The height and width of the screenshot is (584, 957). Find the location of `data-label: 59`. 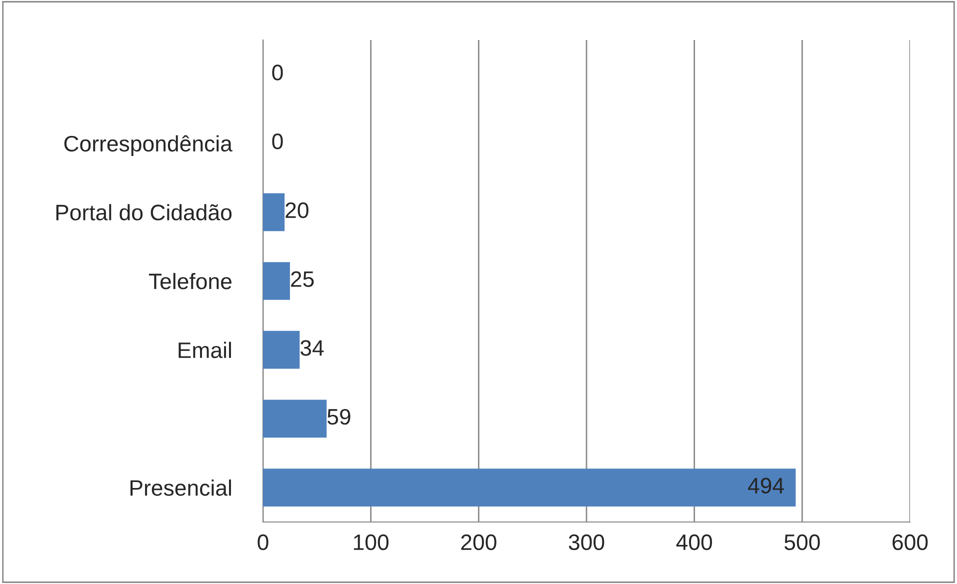

data-label: 59 is located at coordinates (339, 416).